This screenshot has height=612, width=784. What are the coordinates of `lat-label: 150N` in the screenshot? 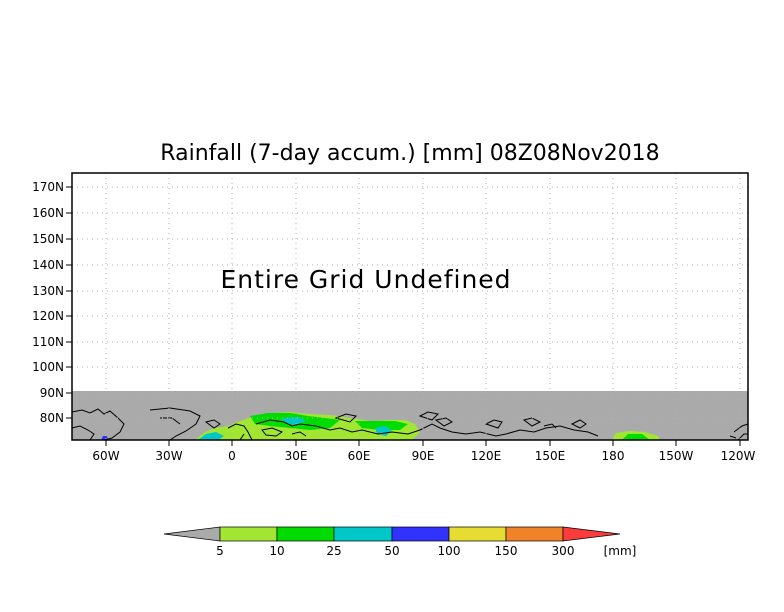 It's located at (48, 239).